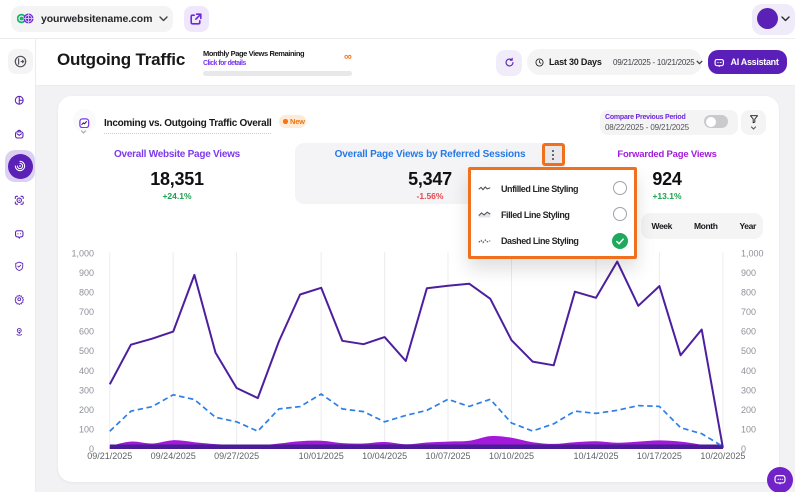 Image resolution: width=795 pixels, height=492 pixels. I want to click on svg-text: 09/21/2025, so click(109, 456).